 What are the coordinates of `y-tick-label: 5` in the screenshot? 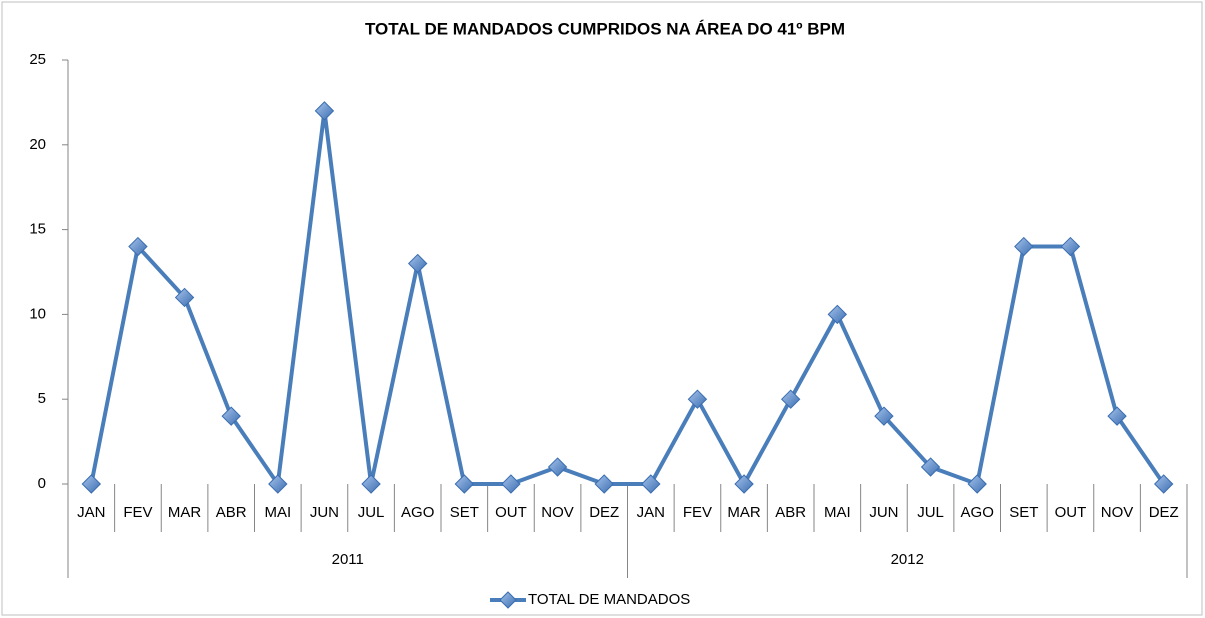 It's located at (42, 398).